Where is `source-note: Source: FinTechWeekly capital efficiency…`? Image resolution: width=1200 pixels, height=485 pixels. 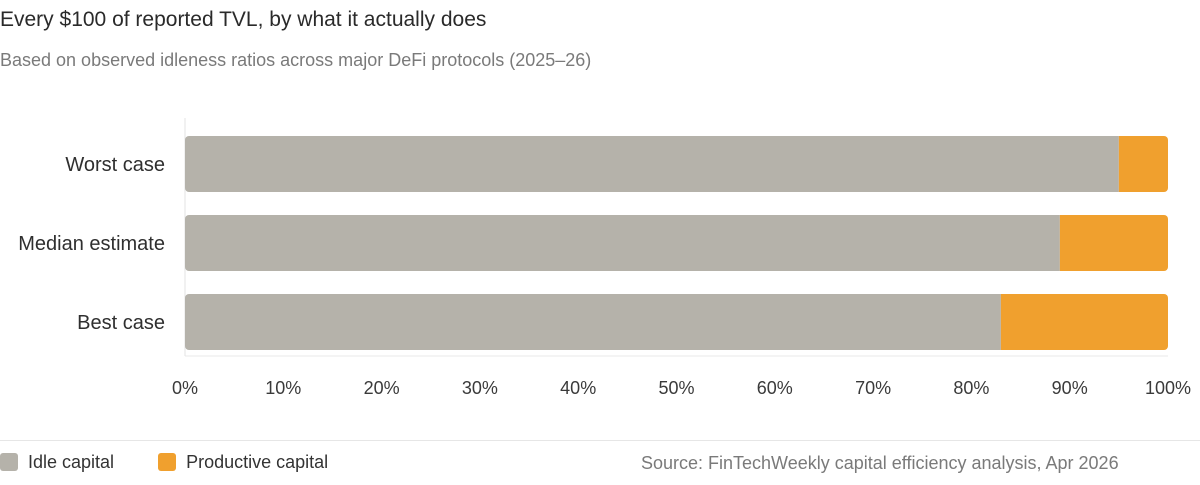 source-note: Source: FinTechWeekly capital efficiency… is located at coordinates (880, 463).